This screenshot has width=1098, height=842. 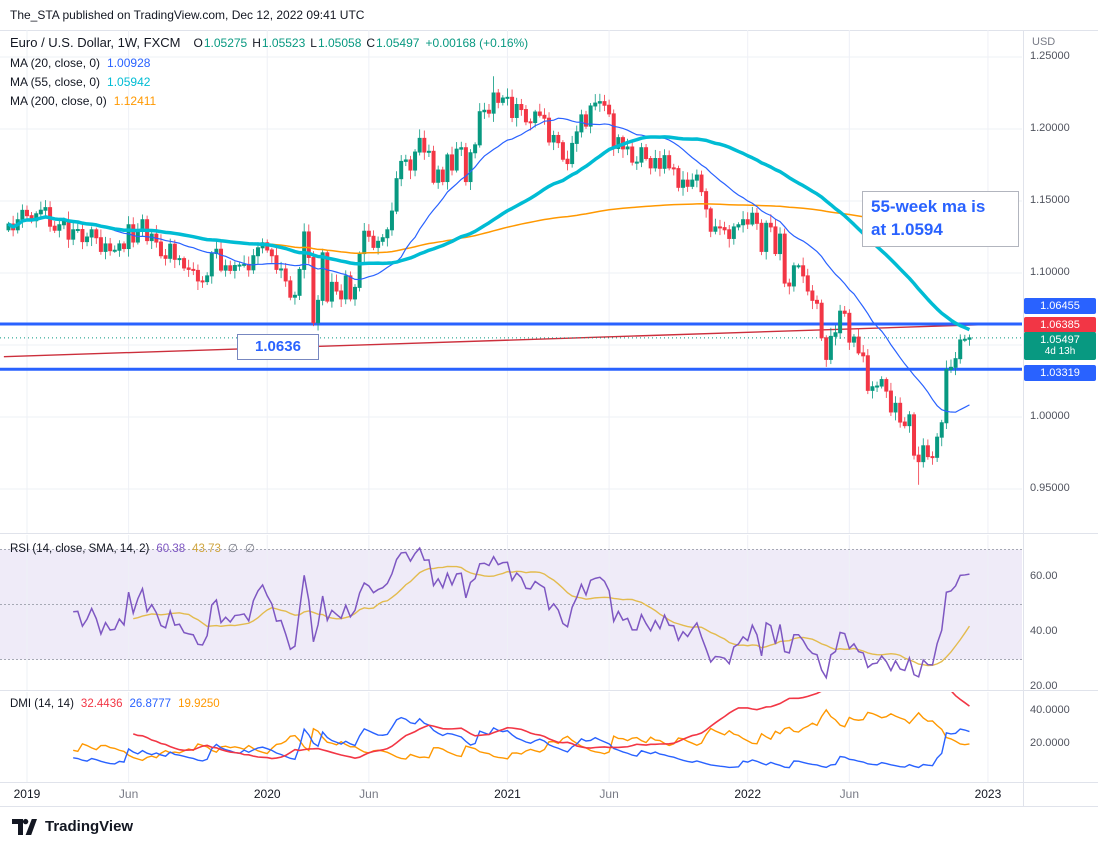 What do you see at coordinates (313, 43) in the screenshot?
I see `low-label: L` at bounding box center [313, 43].